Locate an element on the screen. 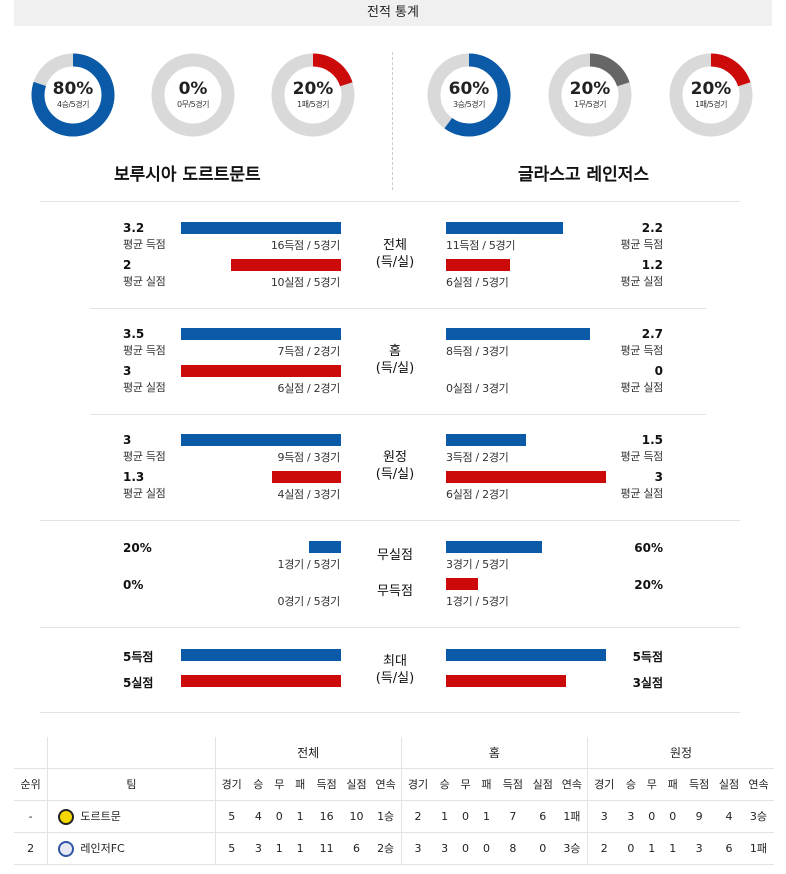 The height and width of the screenshot is (874, 786). away-max-conceded-bar is located at coordinates (506, 681).